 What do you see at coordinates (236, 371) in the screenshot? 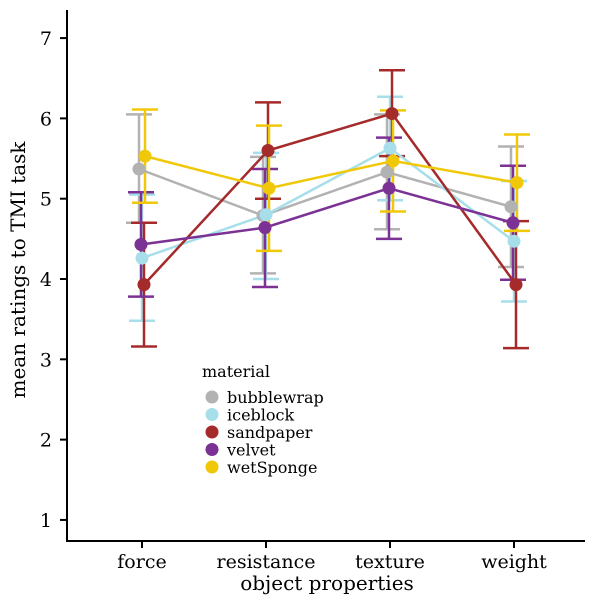
I see `legend-title: material` at bounding box center [236, 371].